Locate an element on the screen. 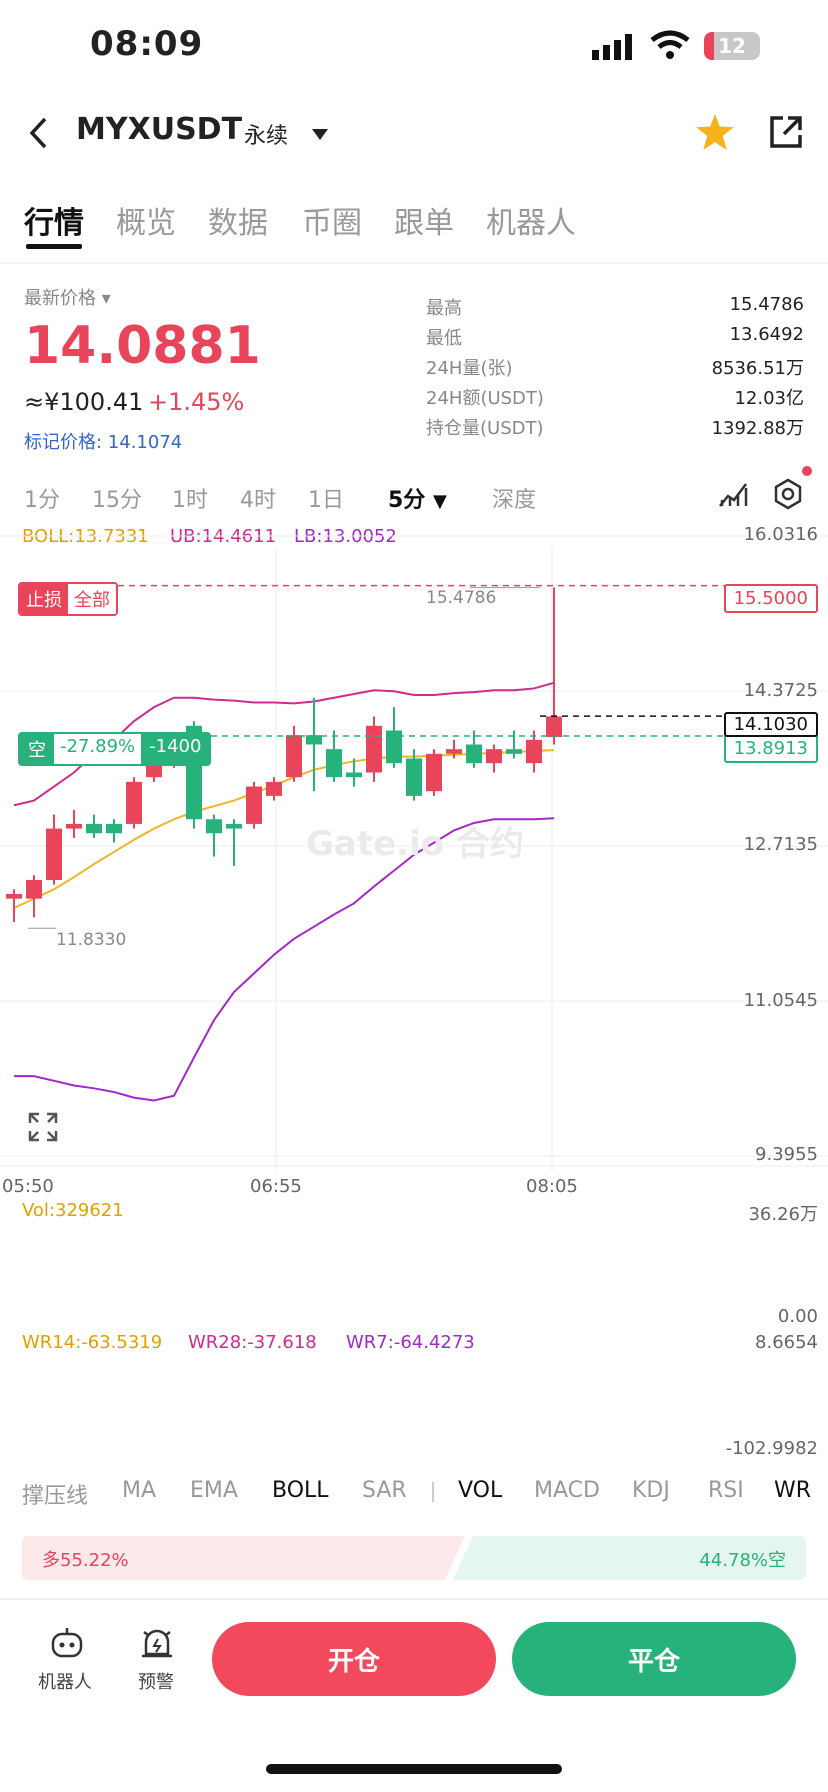 The height and width of the screenshot is (1792, 828). stop-loss-price-tag: 15.5000 is located at coordinates (770, 598).